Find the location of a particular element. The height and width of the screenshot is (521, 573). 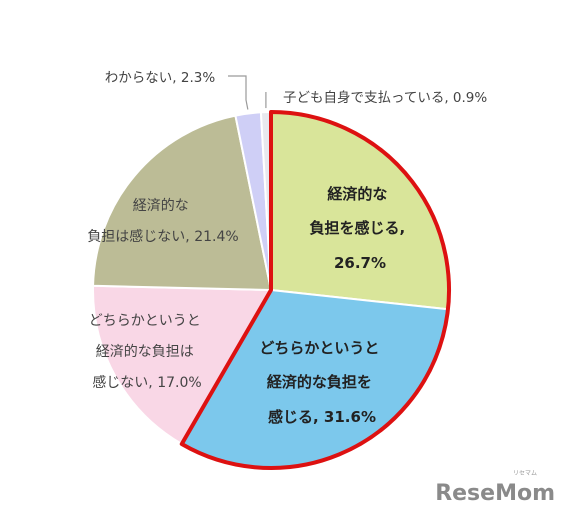

watermark-ruby: リセマム is located at coordinates (525, 473).